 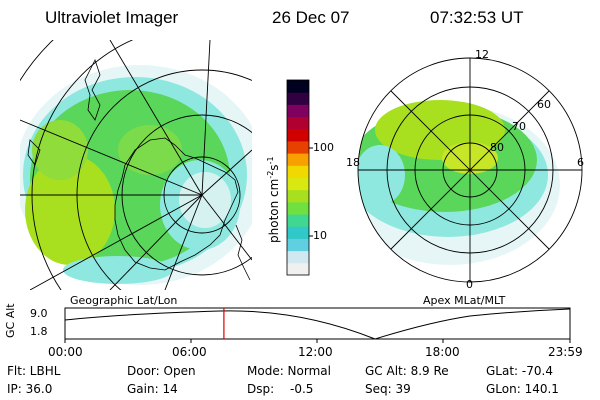 What do you see at coordinates (274, 210) in the screenshot?
I see `colorbar-unit-photon: photon cm` at bounding box center [274, 210].